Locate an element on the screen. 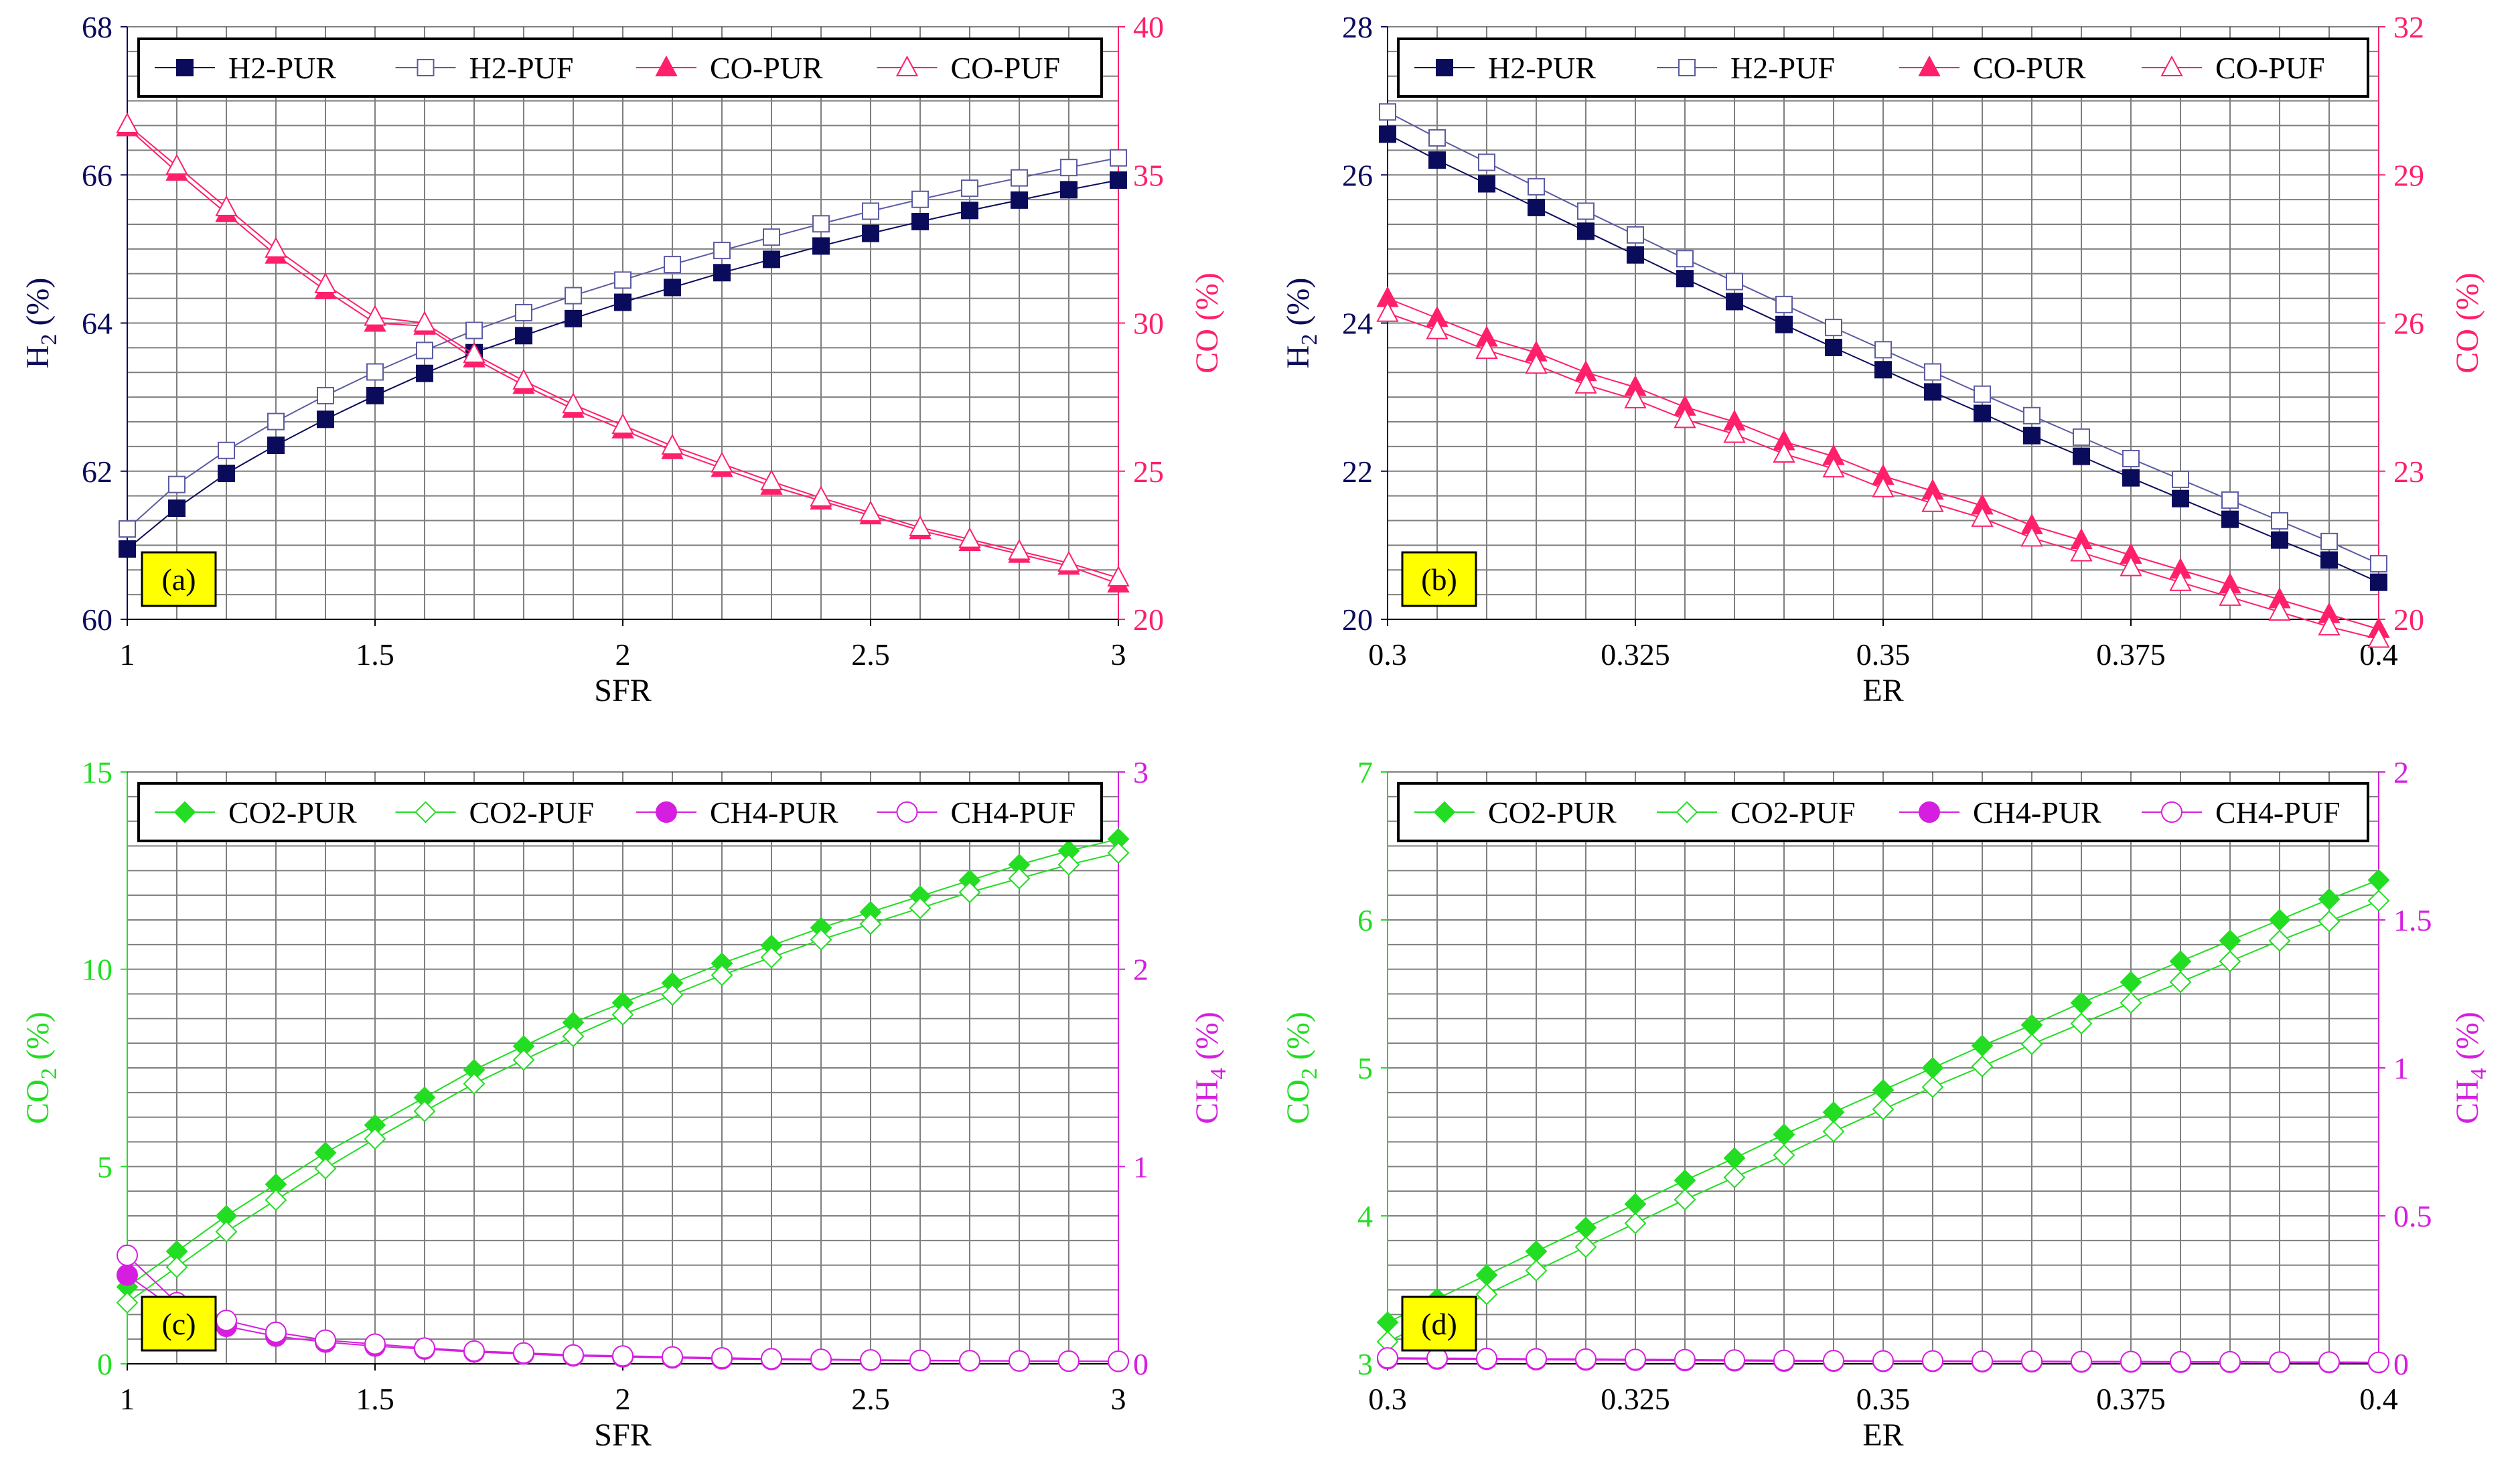 The width and height of the screenshot is (2520, 1483). panel-label-text: (d) is located at coordinates (1439, 1324).